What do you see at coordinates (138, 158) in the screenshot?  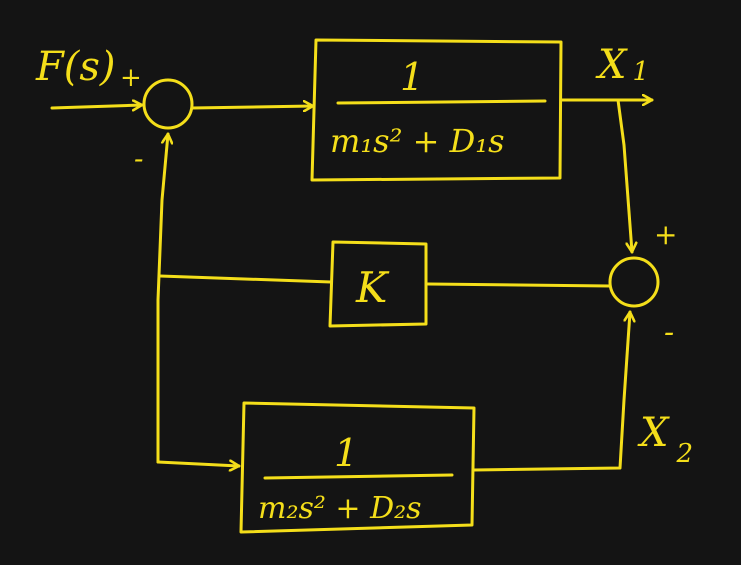 I see `sum1-minus-sign: -` at bounding box center [138, 158].